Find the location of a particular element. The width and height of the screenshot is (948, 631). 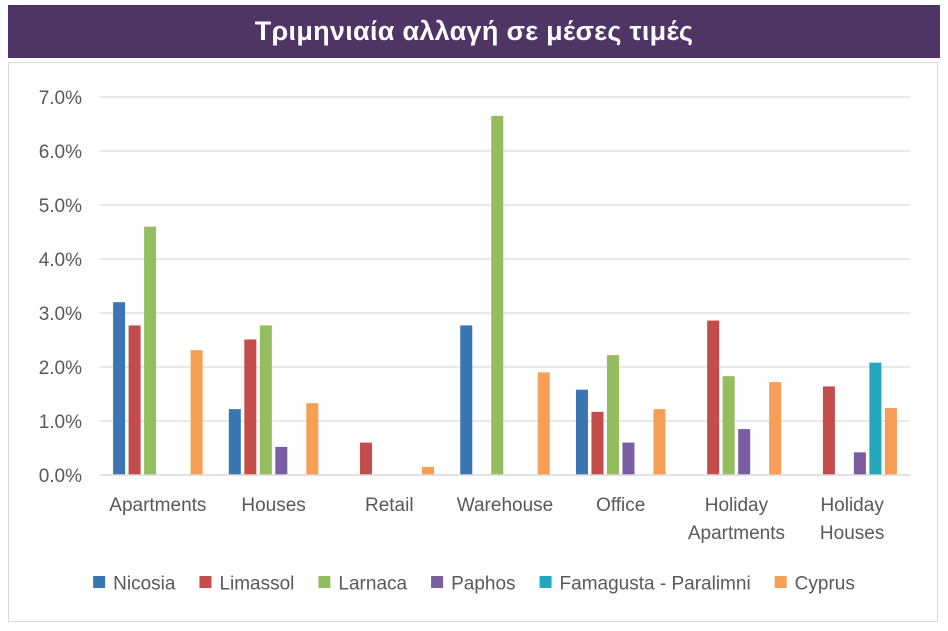

legend-label: Paphos is located at coordinates (483, 584).